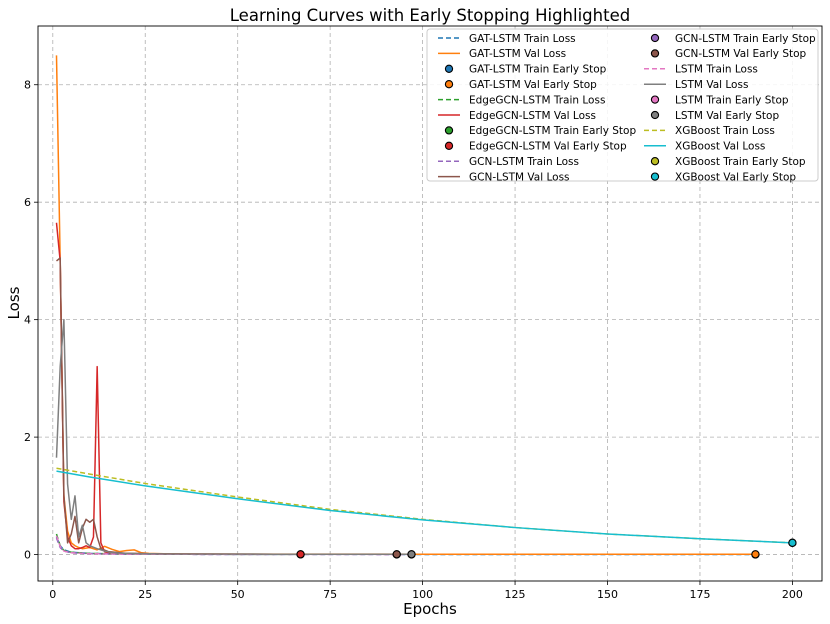  Describe the element at coordinates (732, 100) in the screenshot. I see `legend-label: LSTM Train Early Stop` at that location.